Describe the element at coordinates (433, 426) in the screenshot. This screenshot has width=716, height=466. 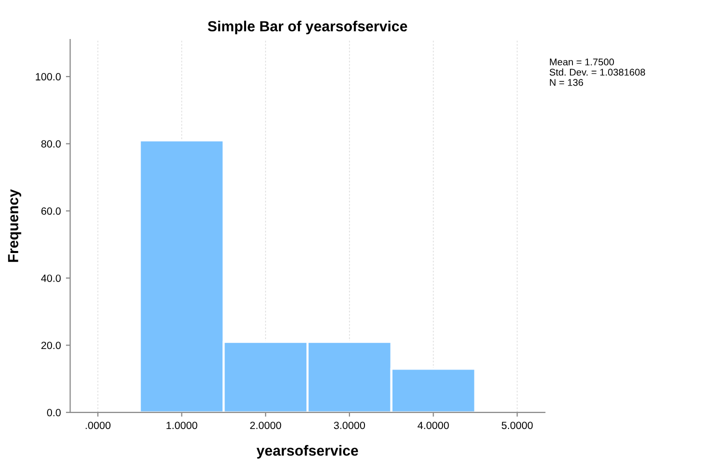
I see `x-tick-label: 4.0000` at that location.